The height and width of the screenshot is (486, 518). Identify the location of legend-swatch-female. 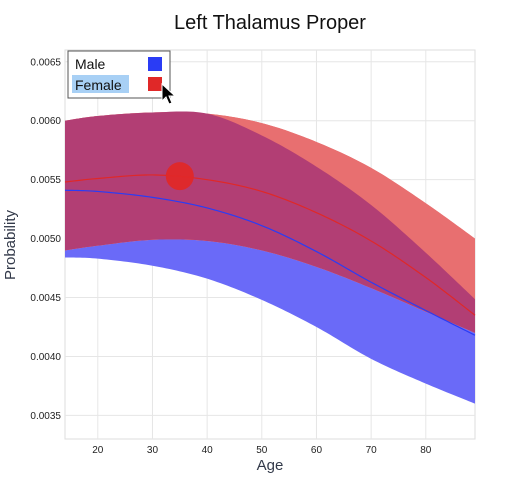
(155, 84).